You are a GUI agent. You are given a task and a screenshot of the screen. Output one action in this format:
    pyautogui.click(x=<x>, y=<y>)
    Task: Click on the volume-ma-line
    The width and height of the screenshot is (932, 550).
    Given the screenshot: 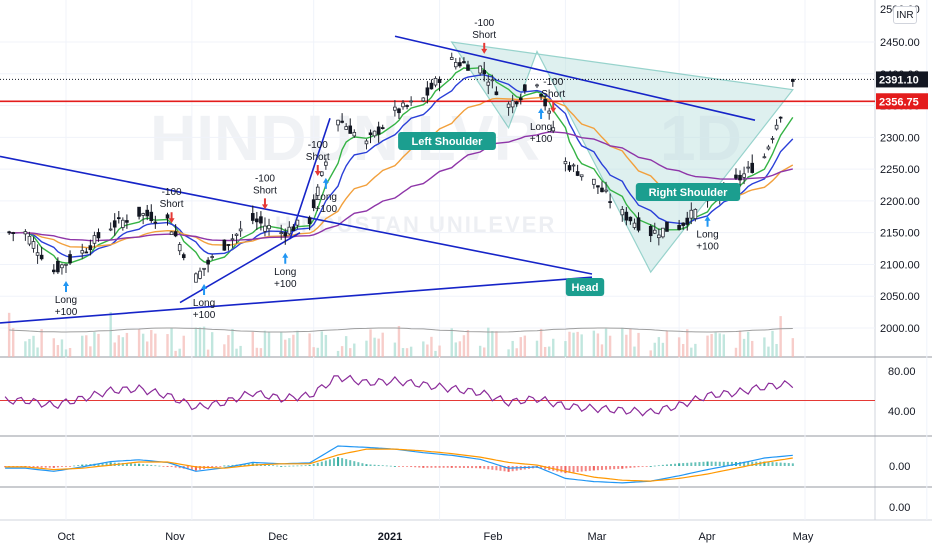 What is the action you would take?
    pyautogui.click(x=401, y=330)
    